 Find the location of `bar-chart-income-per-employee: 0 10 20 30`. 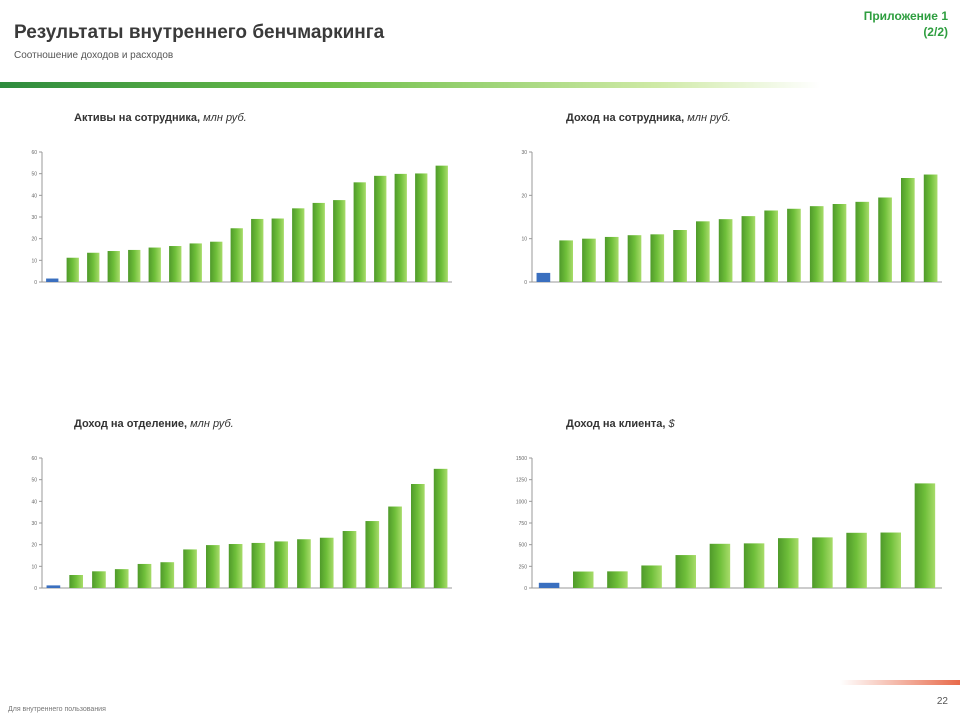

bar-chart-income-per-employee: 0 10 20 30 is located at coordinates (731, 218).